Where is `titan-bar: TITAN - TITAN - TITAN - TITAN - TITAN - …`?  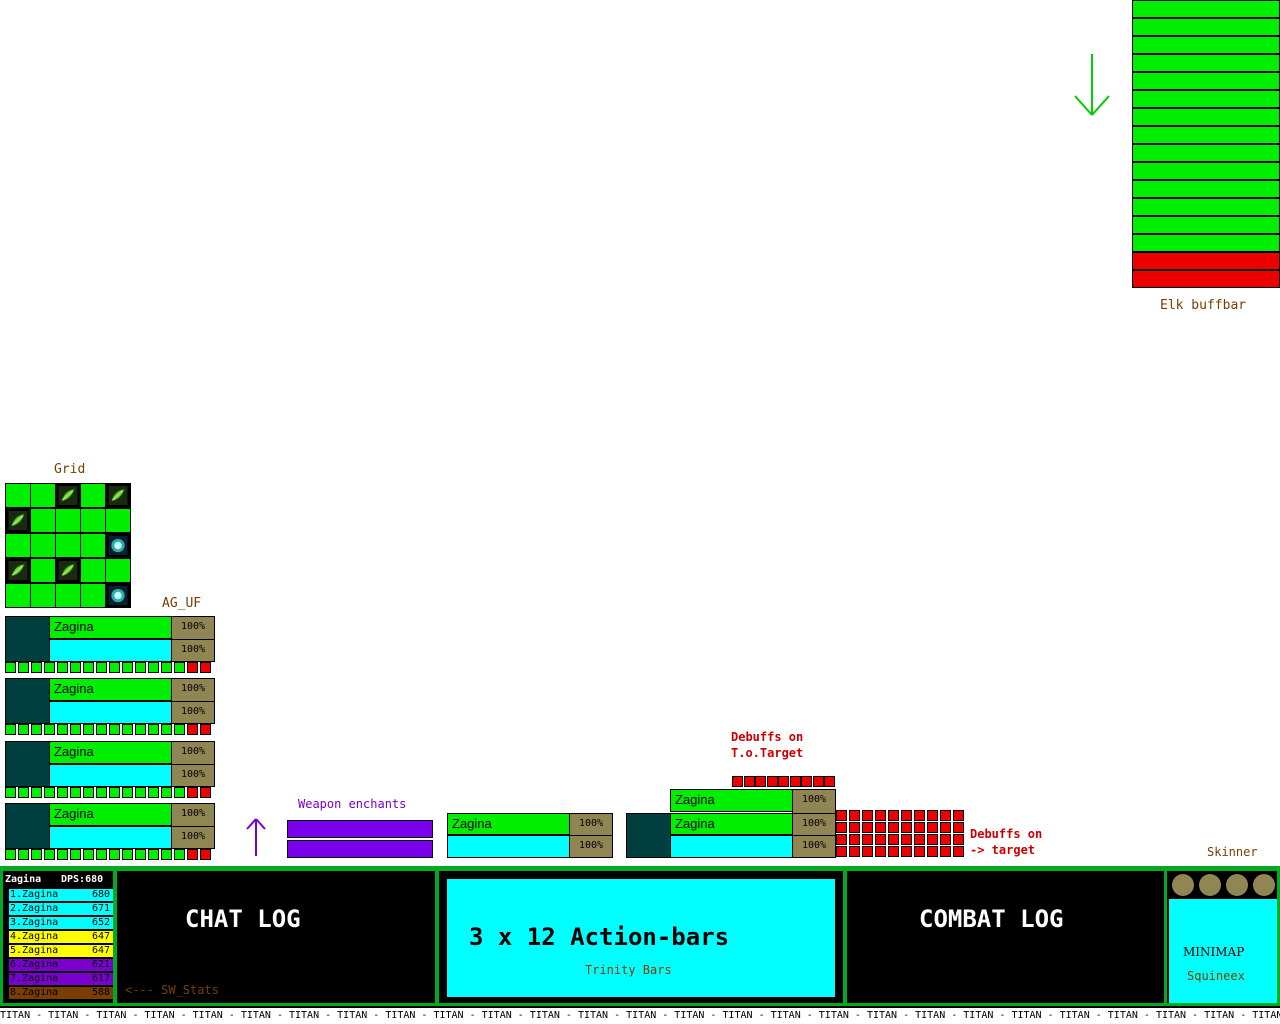
titan-bar: TITAN - TITAN - TITAN - TITAN - TITAN - … is located at coordinates (640, 1016).